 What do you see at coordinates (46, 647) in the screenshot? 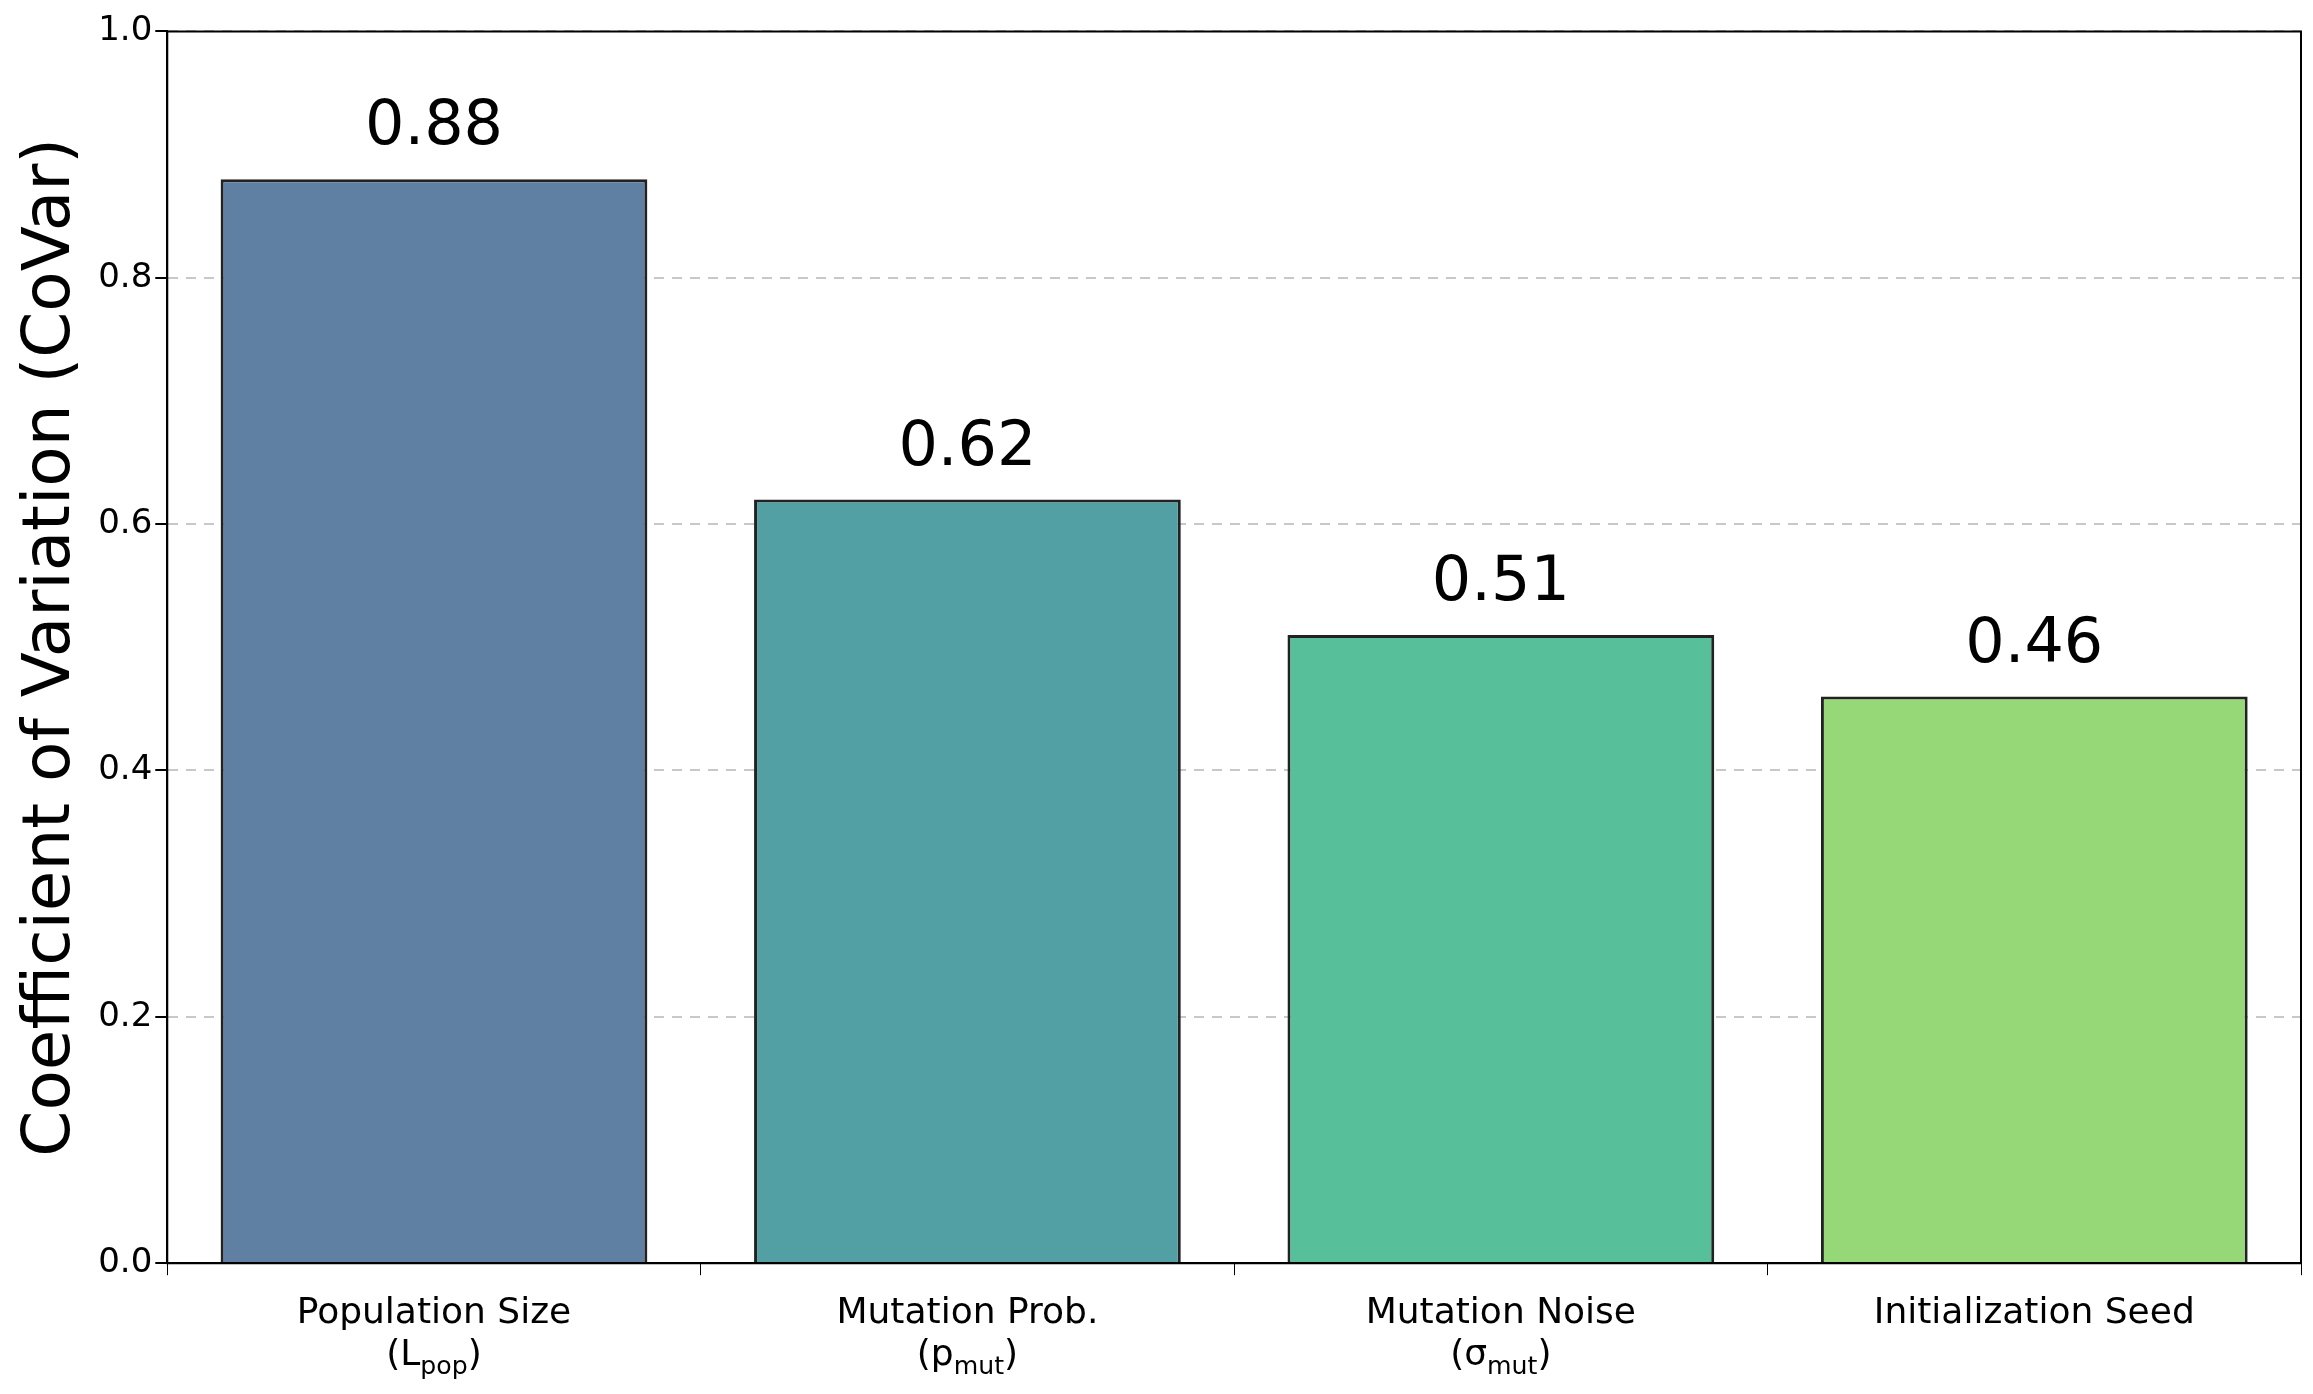
I see `y-axis-title: Coefficient of Variation (CoVar)` at bounding box center [46, 647].